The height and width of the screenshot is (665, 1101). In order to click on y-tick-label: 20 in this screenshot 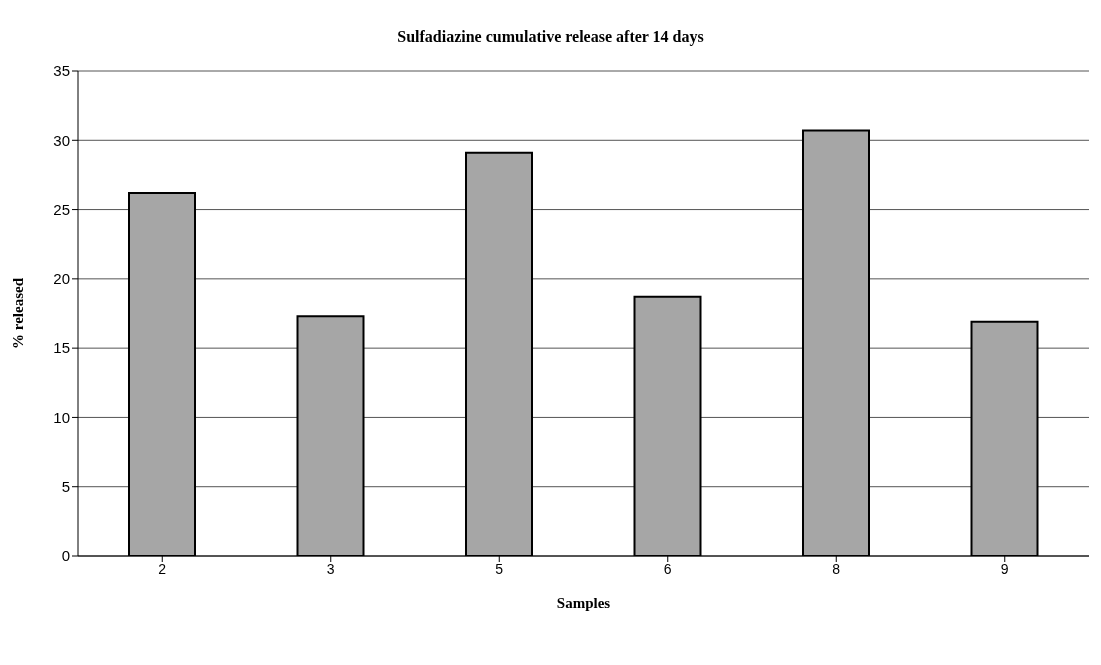, I will do `click(61, 279)`.